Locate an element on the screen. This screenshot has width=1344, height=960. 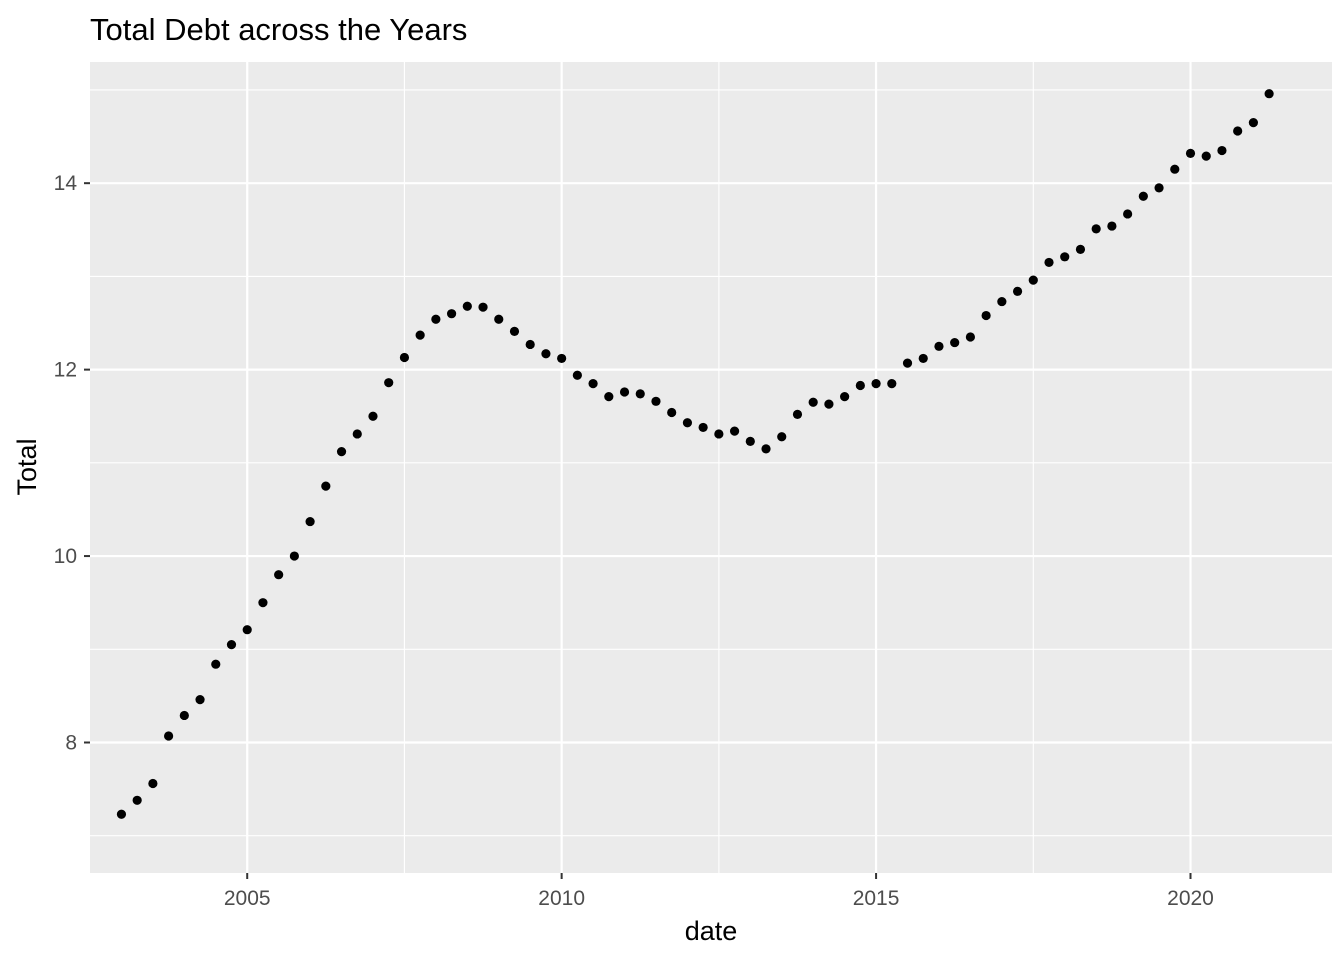
x-tick-label: 2015 is located at coordinates (876, 898).